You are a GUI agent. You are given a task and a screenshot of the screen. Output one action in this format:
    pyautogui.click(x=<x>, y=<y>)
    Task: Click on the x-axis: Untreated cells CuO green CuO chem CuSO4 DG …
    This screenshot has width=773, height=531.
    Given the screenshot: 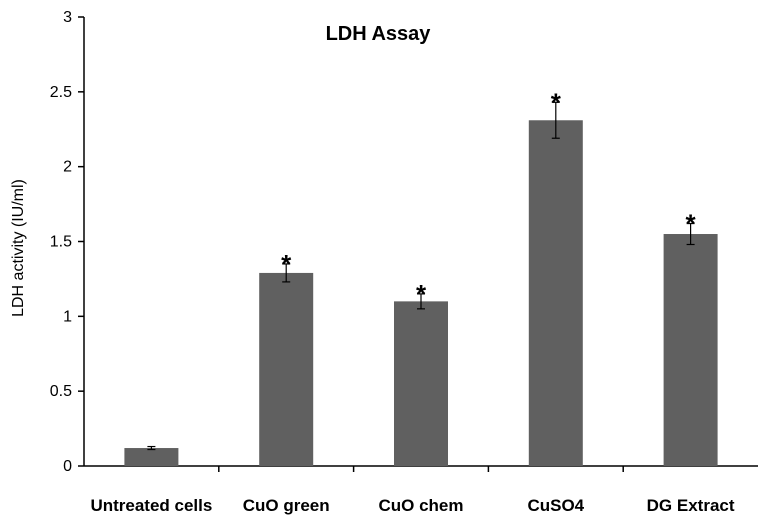 What is the action you would take?
    pyautogui.click(x=421, y=490)
    